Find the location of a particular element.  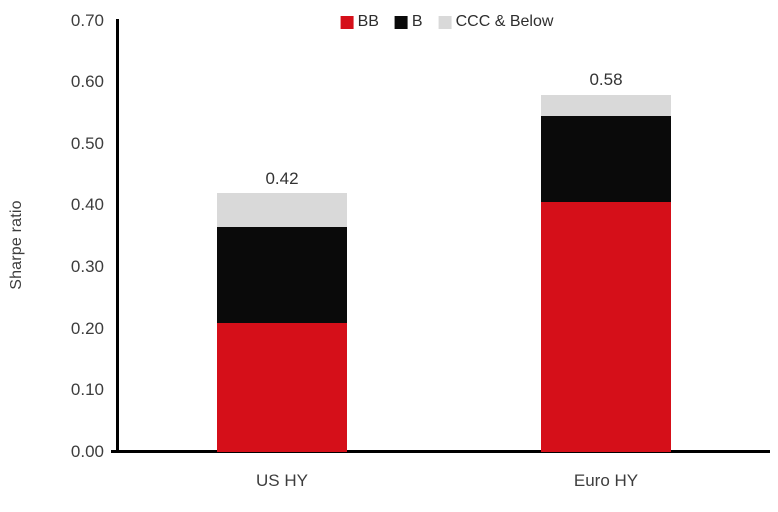

bar-euro-hy is located at coordinates (606, 273).